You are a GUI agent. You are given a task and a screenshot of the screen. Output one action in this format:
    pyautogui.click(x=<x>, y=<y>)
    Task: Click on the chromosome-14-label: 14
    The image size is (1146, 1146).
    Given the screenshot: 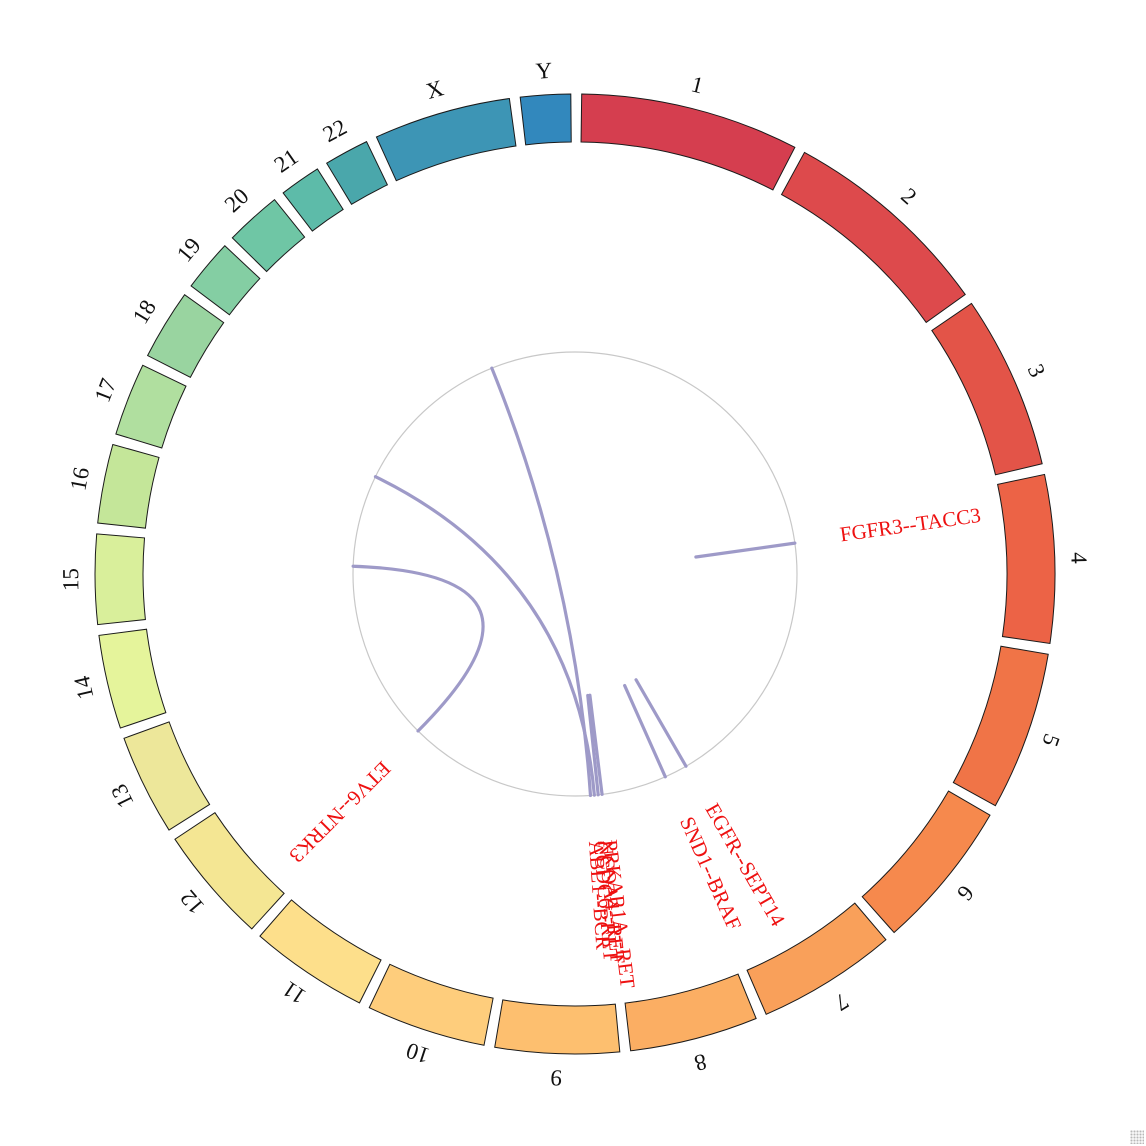 What is the action you would take?
    pyautogui.click(x=84, y=687)
    